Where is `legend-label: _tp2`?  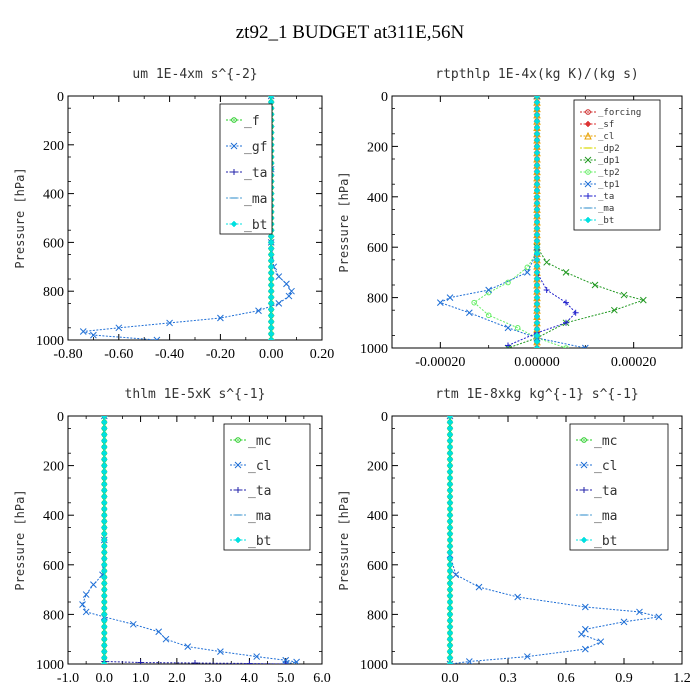 legend-label: _tp2 is located at coordinates (609, 173).